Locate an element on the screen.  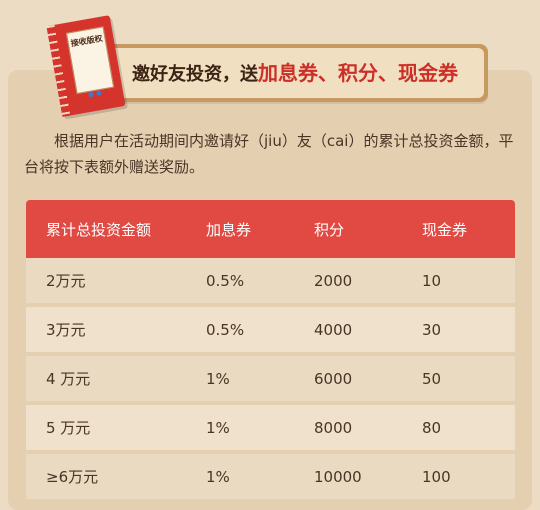
cell-cash: 30 is located at coordinates (432, 329).